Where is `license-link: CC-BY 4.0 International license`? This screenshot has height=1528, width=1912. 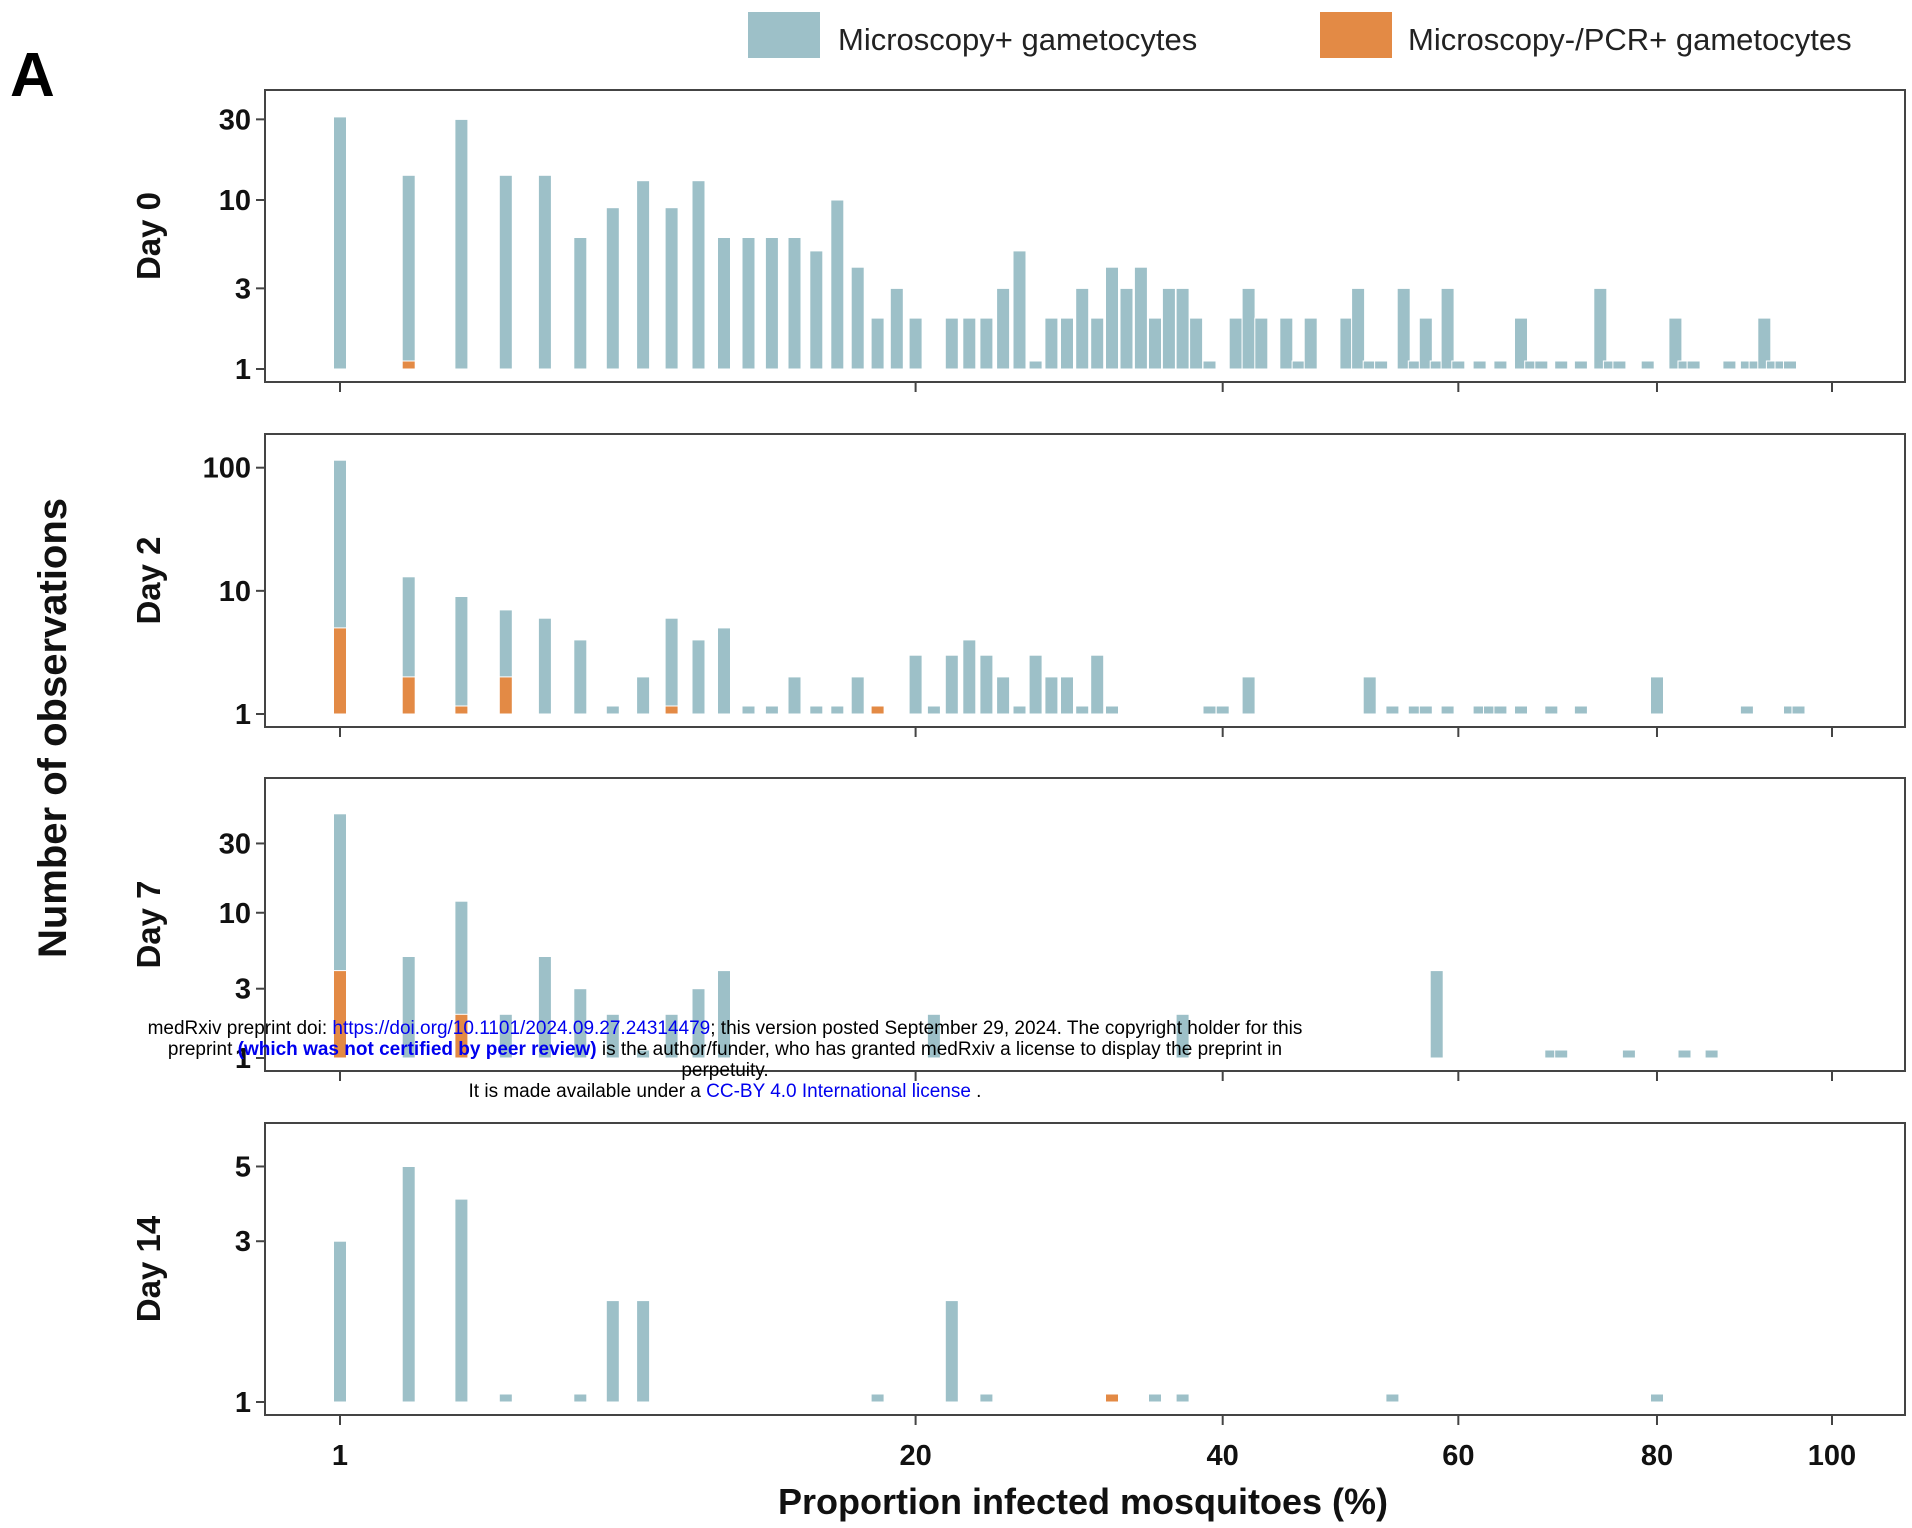 license-link: CC-BY 4.0 International license is located at coordinates (838, 1091).